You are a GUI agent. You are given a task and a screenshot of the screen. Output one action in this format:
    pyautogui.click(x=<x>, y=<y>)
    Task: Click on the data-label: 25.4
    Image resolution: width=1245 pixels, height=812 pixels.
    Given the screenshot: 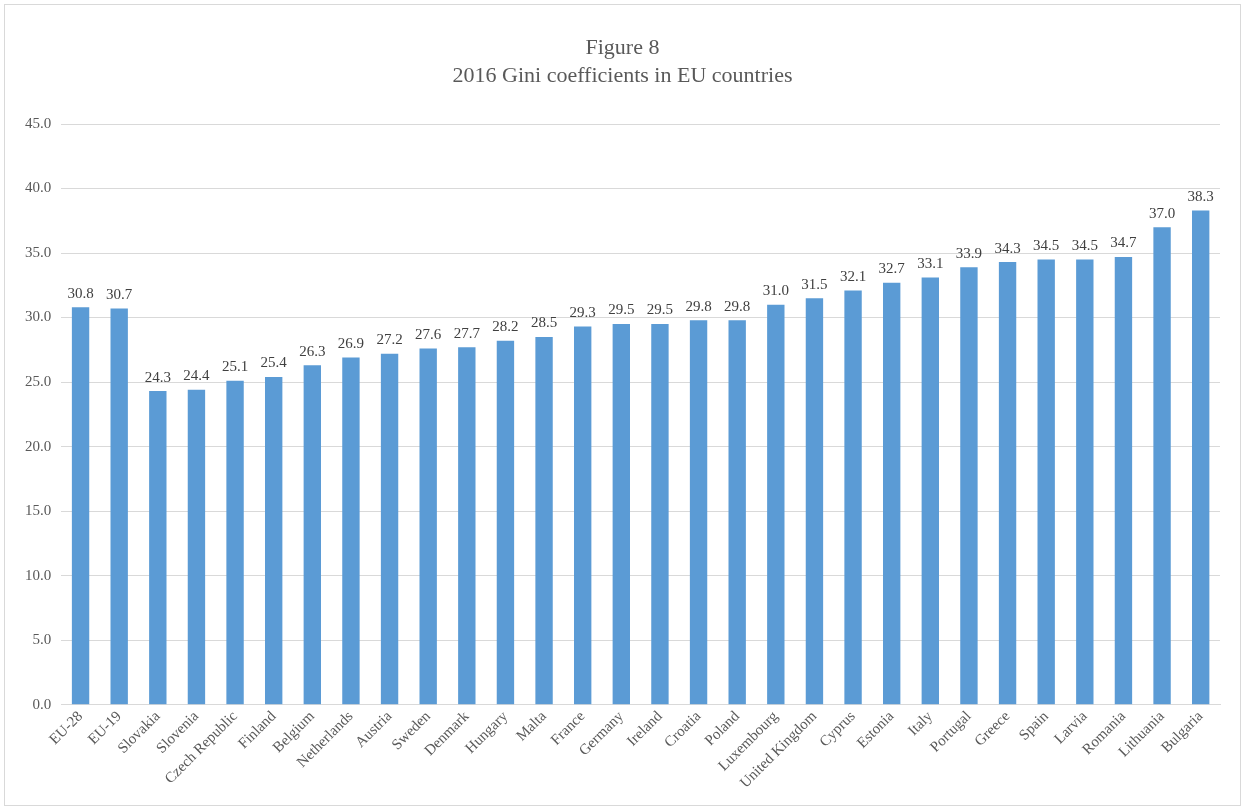 What is the action you would take?
    pyautogui.click(x=274, y=362)
    